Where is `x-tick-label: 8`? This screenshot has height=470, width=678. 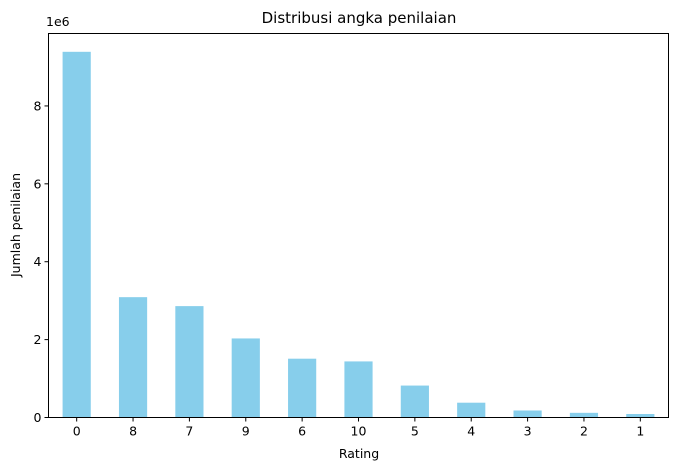 x-tick-label: 8 is located at coordinates (133, 431).